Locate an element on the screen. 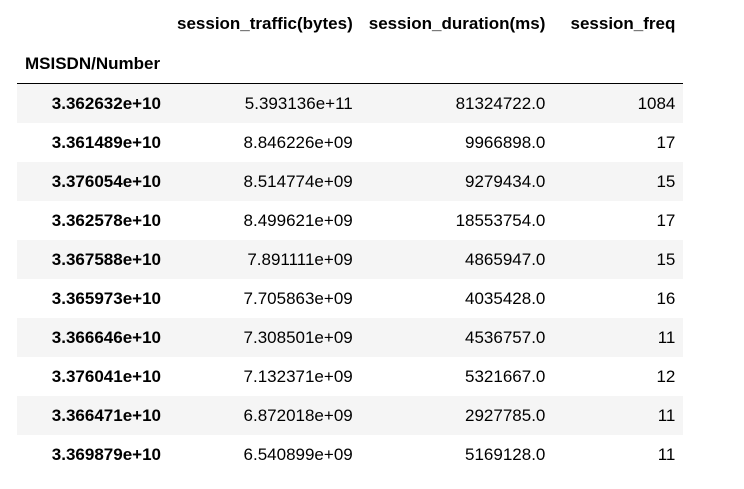 This screenshot has height=489, width=744. cell-session-duration: 5169128.0 is located at coordinates (505, 454).